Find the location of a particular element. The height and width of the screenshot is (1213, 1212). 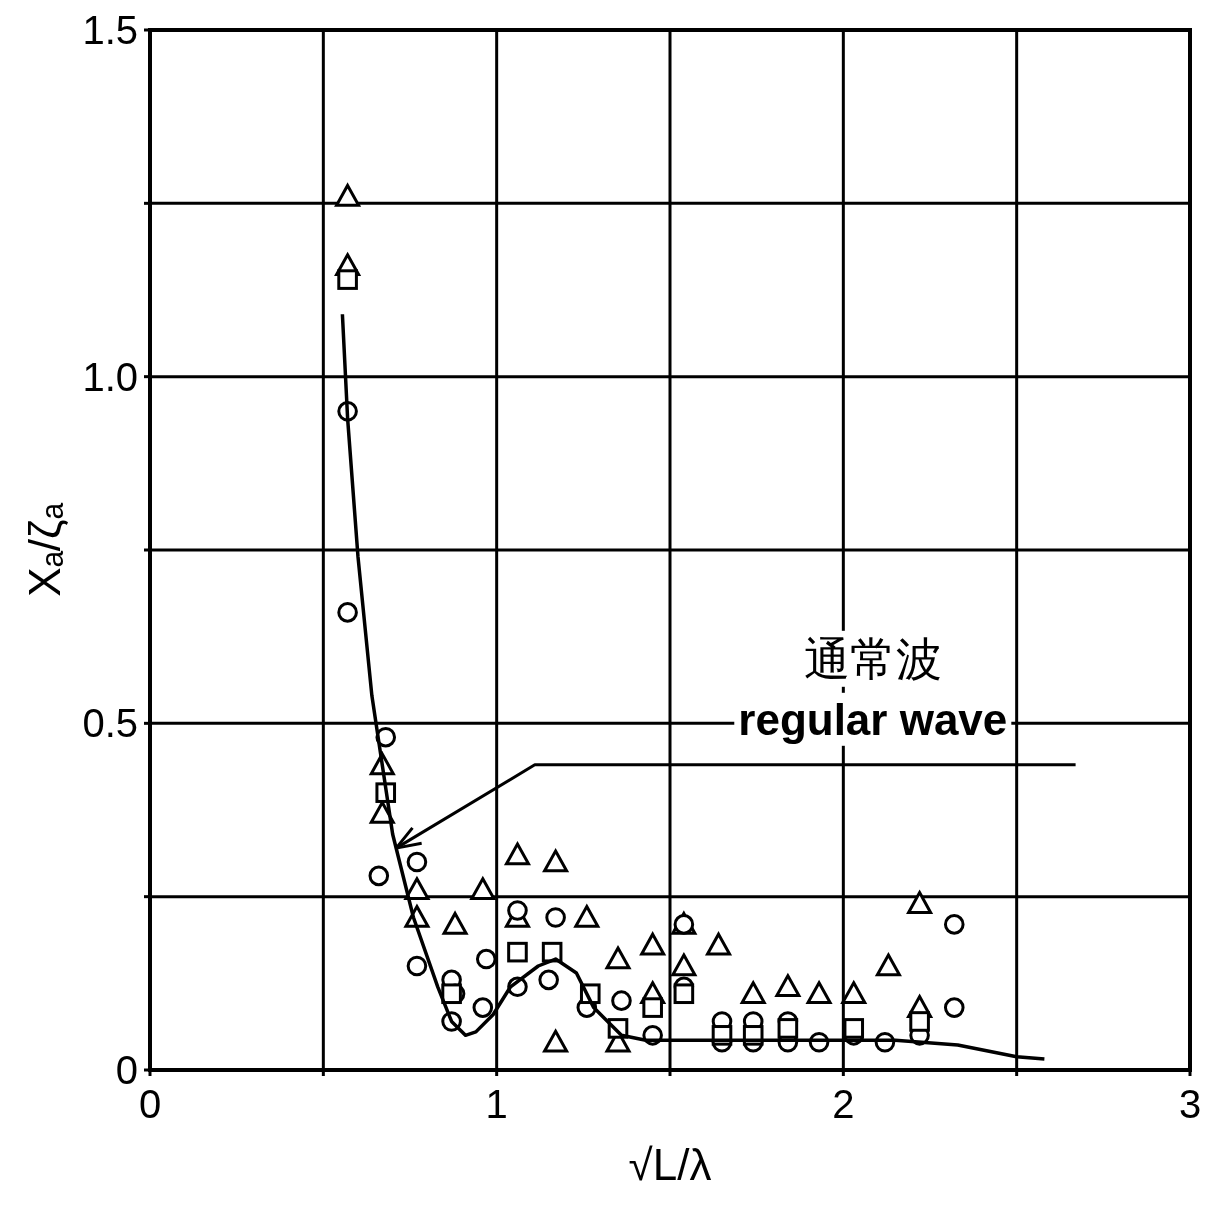

y-tick-label: 0 is located at coordinates (126, 1070).